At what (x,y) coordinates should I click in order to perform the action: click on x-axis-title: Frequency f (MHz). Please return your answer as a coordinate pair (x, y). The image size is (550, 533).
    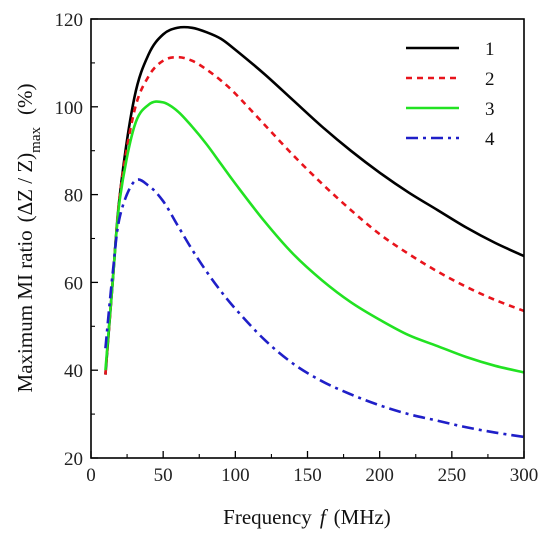
    Looking at the image, I should click on (307, 517).